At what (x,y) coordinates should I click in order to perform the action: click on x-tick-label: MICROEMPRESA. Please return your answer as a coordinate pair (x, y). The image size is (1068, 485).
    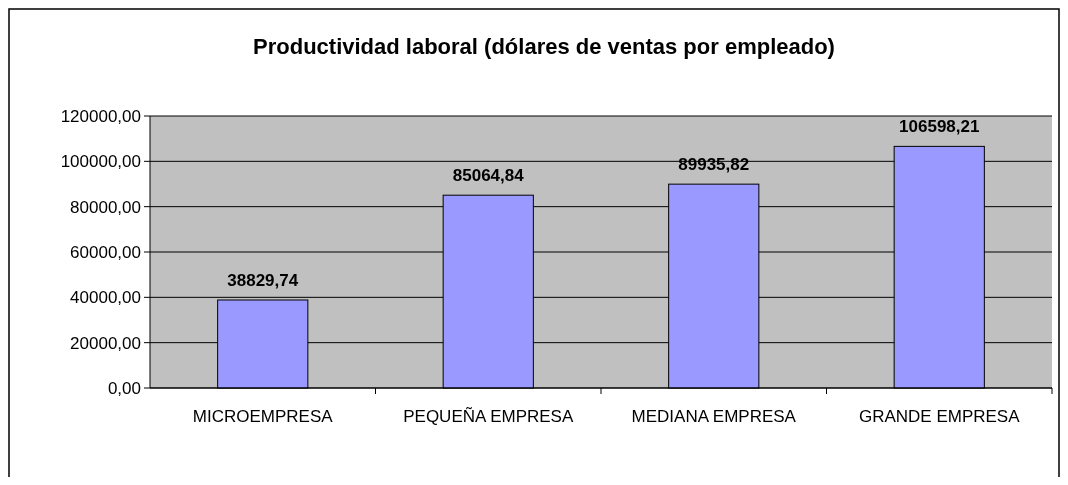
    Looking at the image, I should click on (263, 416).